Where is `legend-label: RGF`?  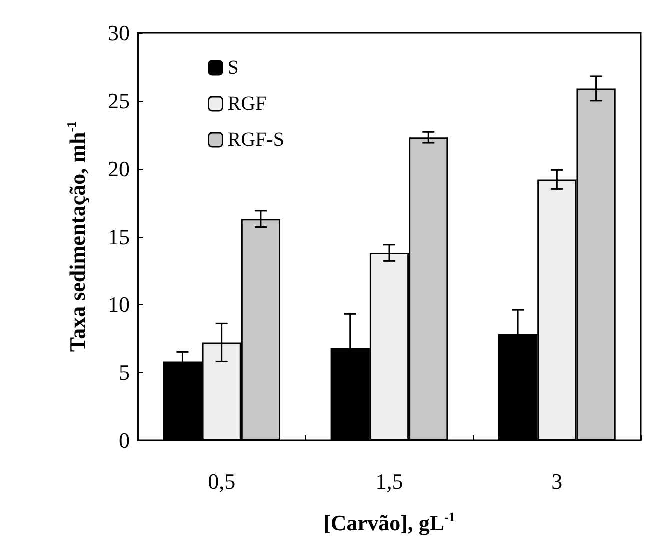 legend-label: RGF is located at coordinates (247, 104).